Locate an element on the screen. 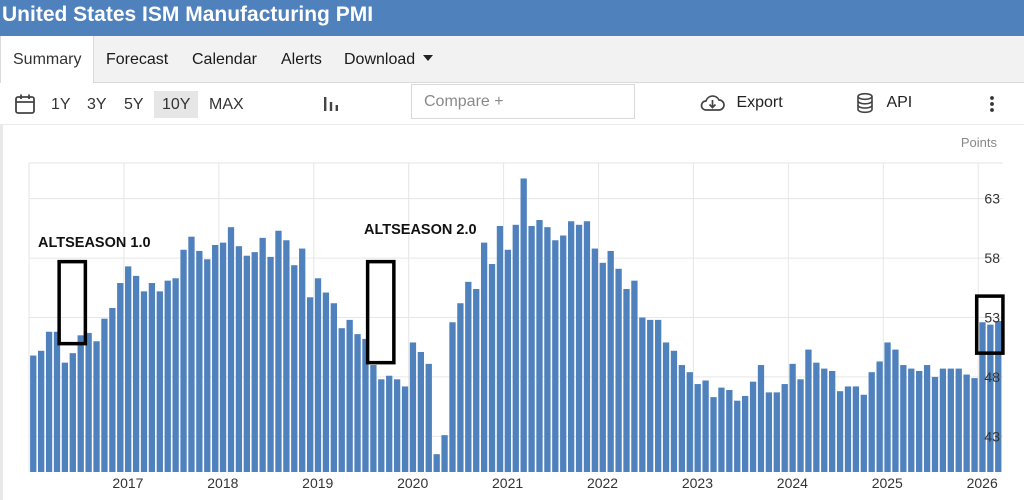 The height and width of the screenshot is (500, 1024). tab-download: Download is located at coordinates (389, 59).